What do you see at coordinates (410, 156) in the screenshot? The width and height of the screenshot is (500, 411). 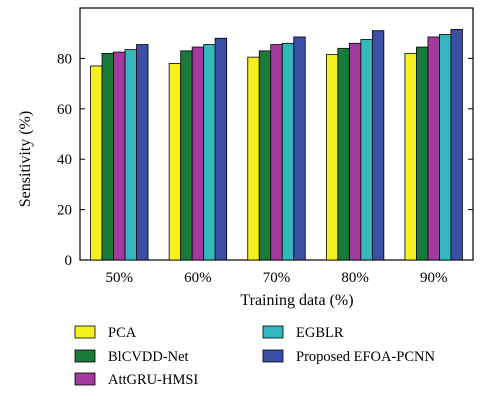 I see `bar-pca-90pct` at bounding box center [410, 156].